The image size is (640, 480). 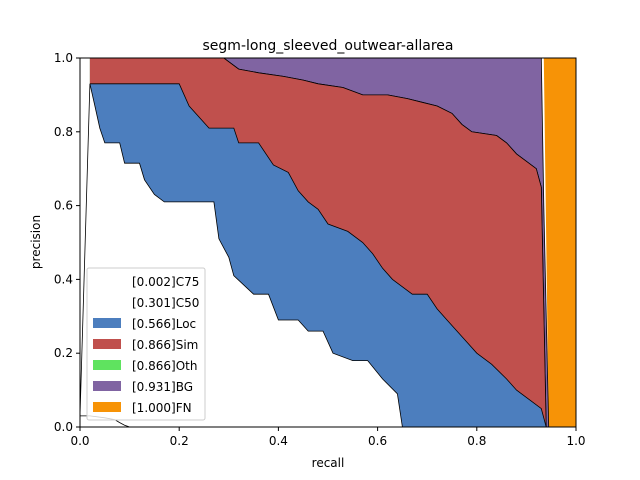 What do you see at coordinates (63, 427) in the screenshot?
I see `y-tick-label: 0.0` at bounding box center [63, 427].